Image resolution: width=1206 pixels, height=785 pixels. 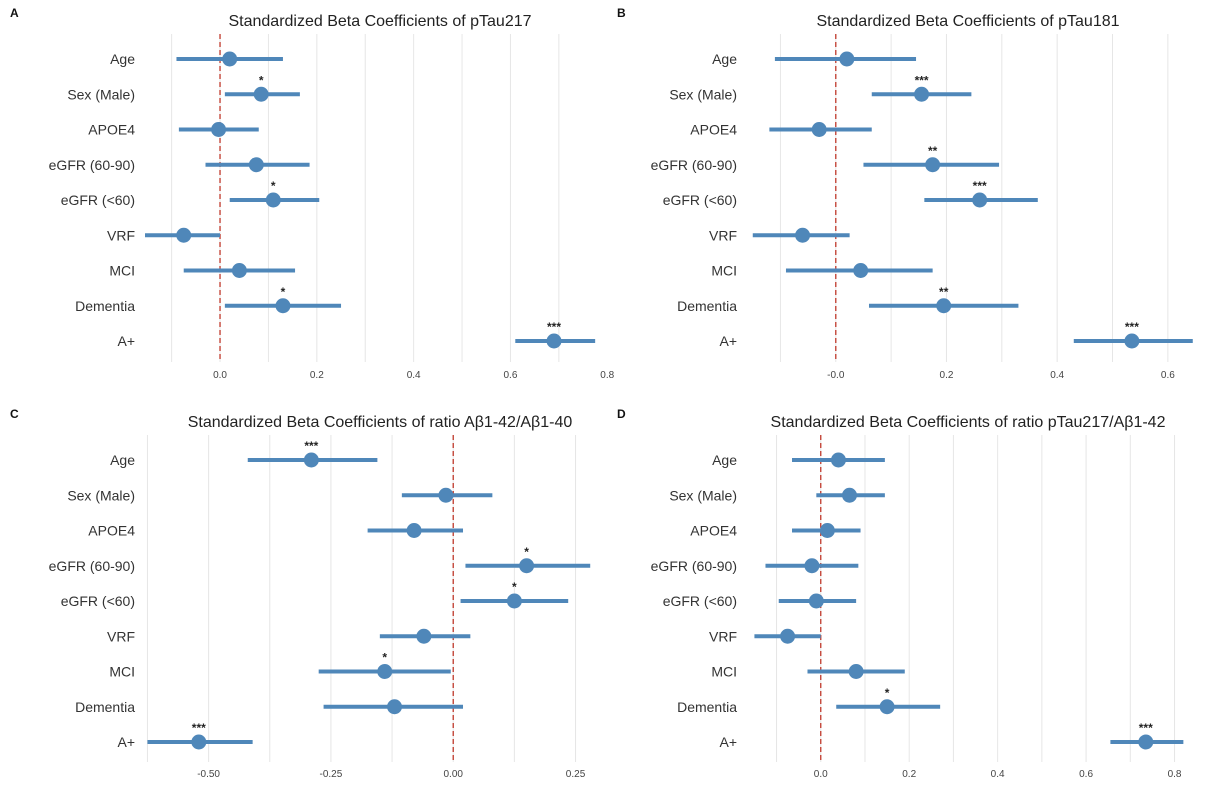 I want to click on panel-label: C, so click(x=14, y=414).